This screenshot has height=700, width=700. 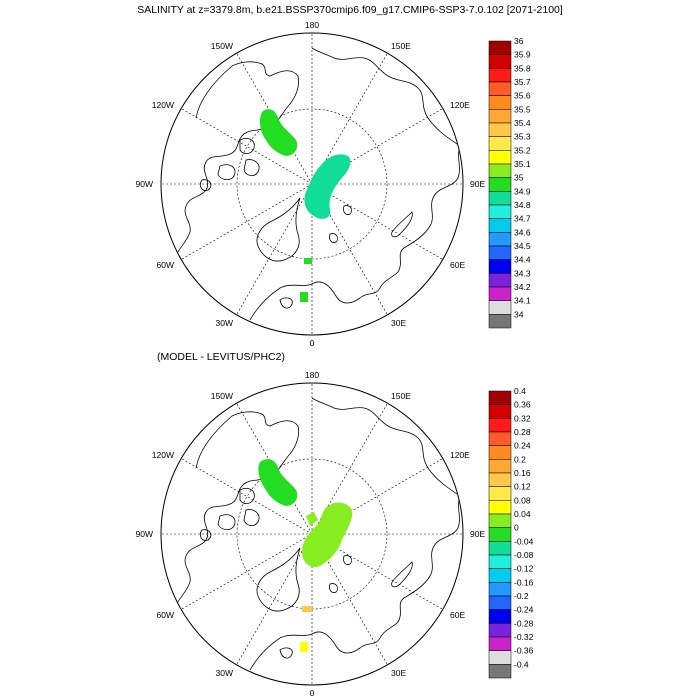 What do you see at coordinates (307, 609) in the screenshot?
I see `bottom-field-patch-a` at bounding box center [307, 609].